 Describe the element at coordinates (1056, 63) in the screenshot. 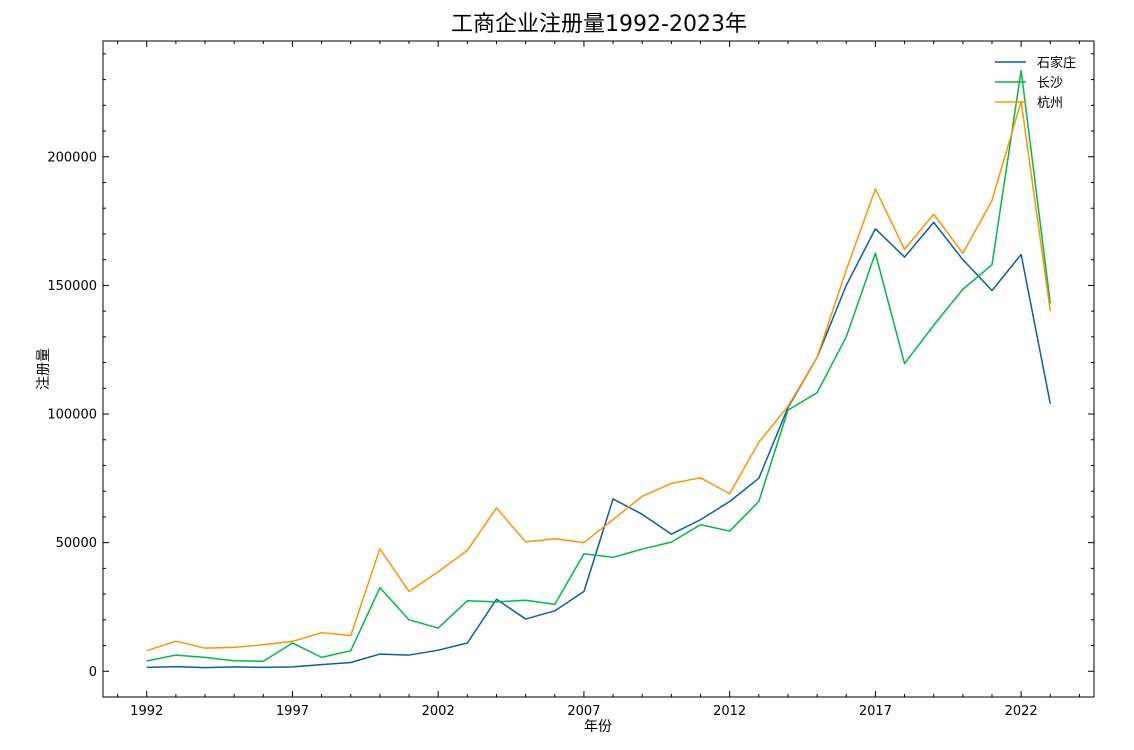

I see `legend-label-1: 石家庄` at that location.